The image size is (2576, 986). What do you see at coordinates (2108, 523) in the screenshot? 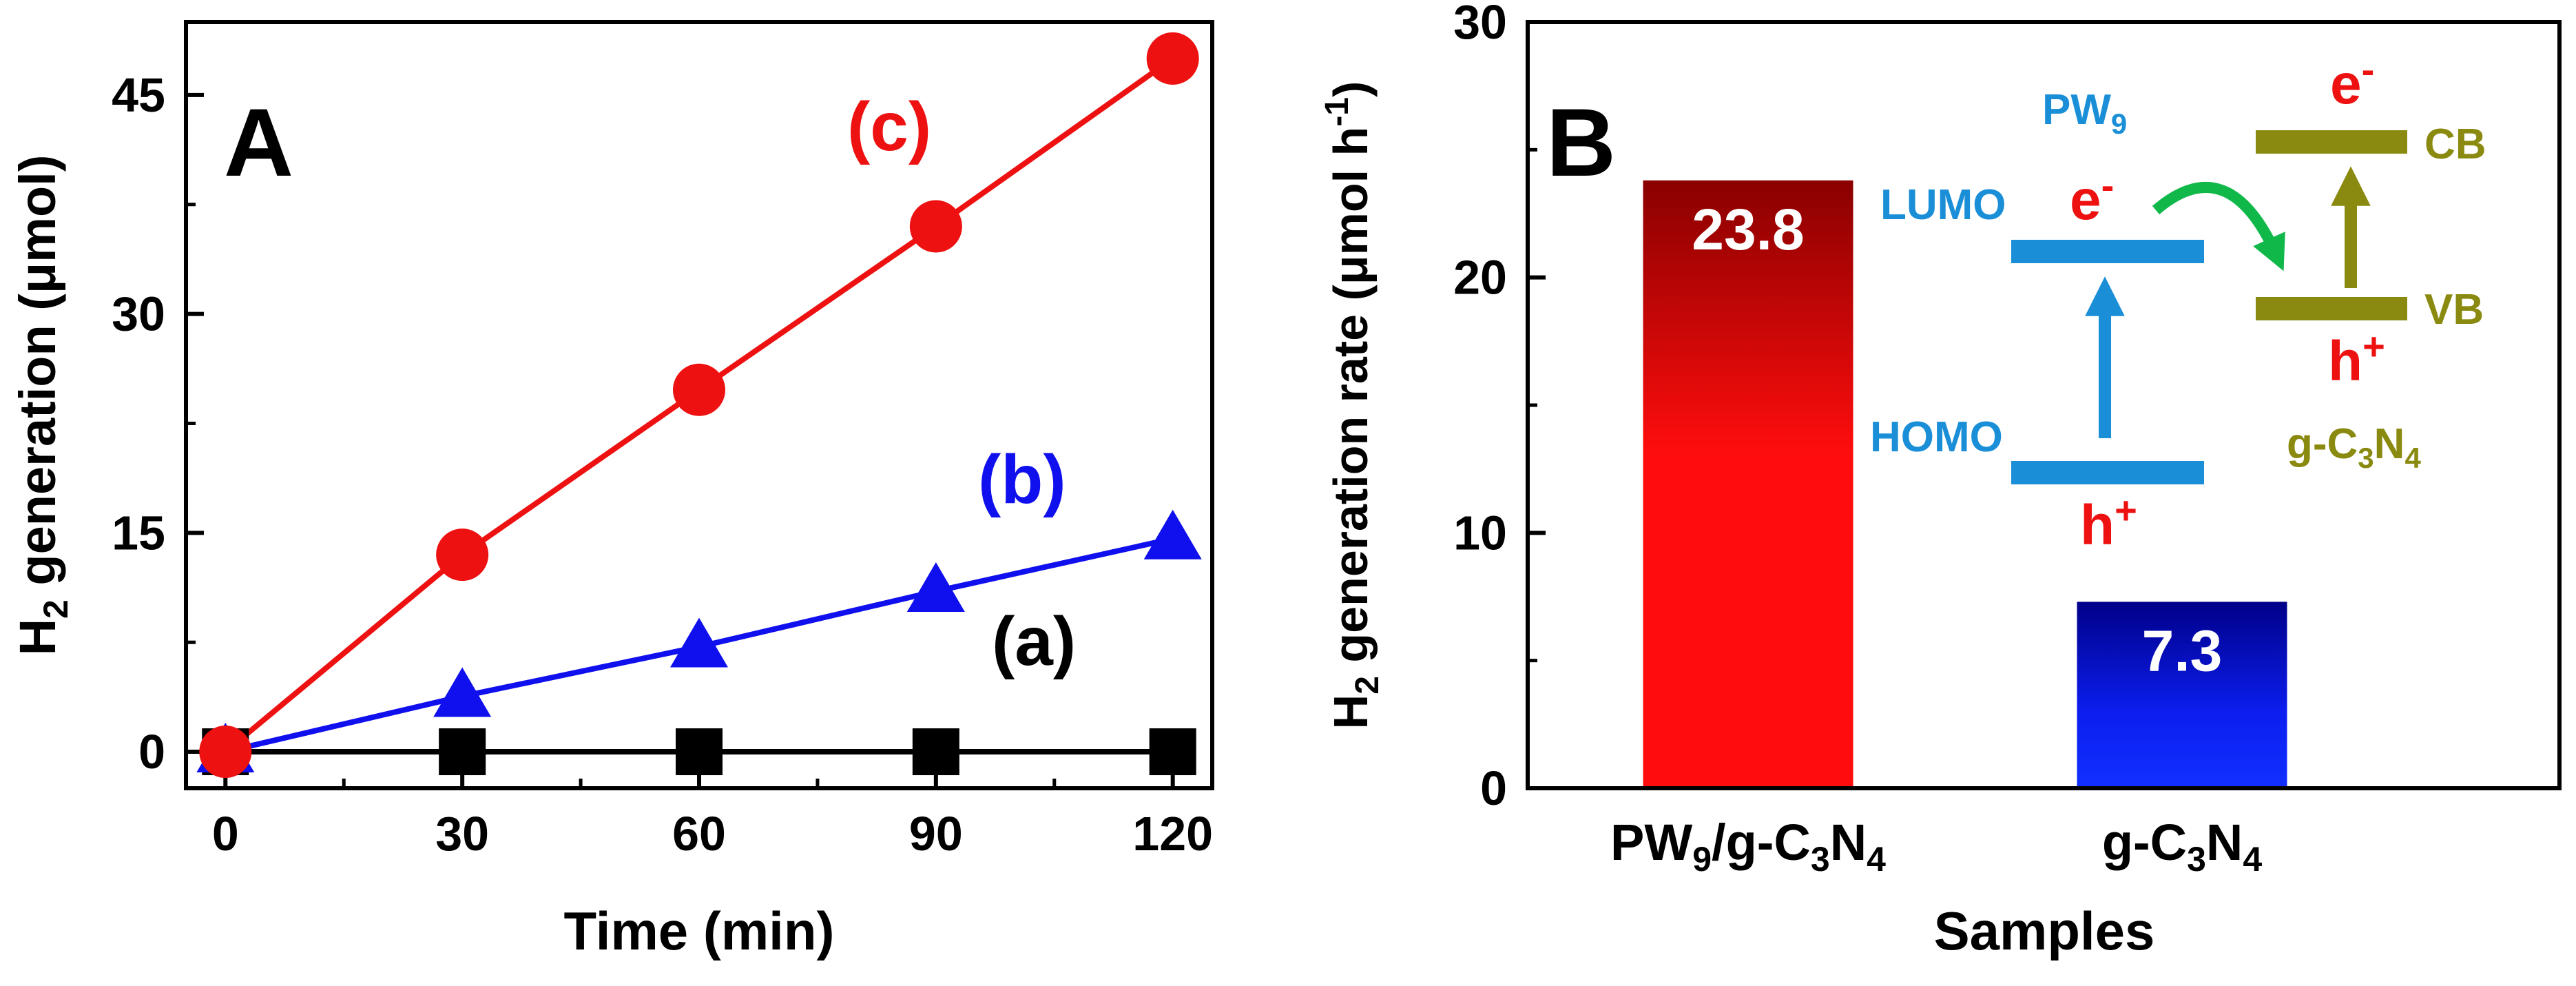
I see `homo-hole: h+` at bounding box center [2108, 523].